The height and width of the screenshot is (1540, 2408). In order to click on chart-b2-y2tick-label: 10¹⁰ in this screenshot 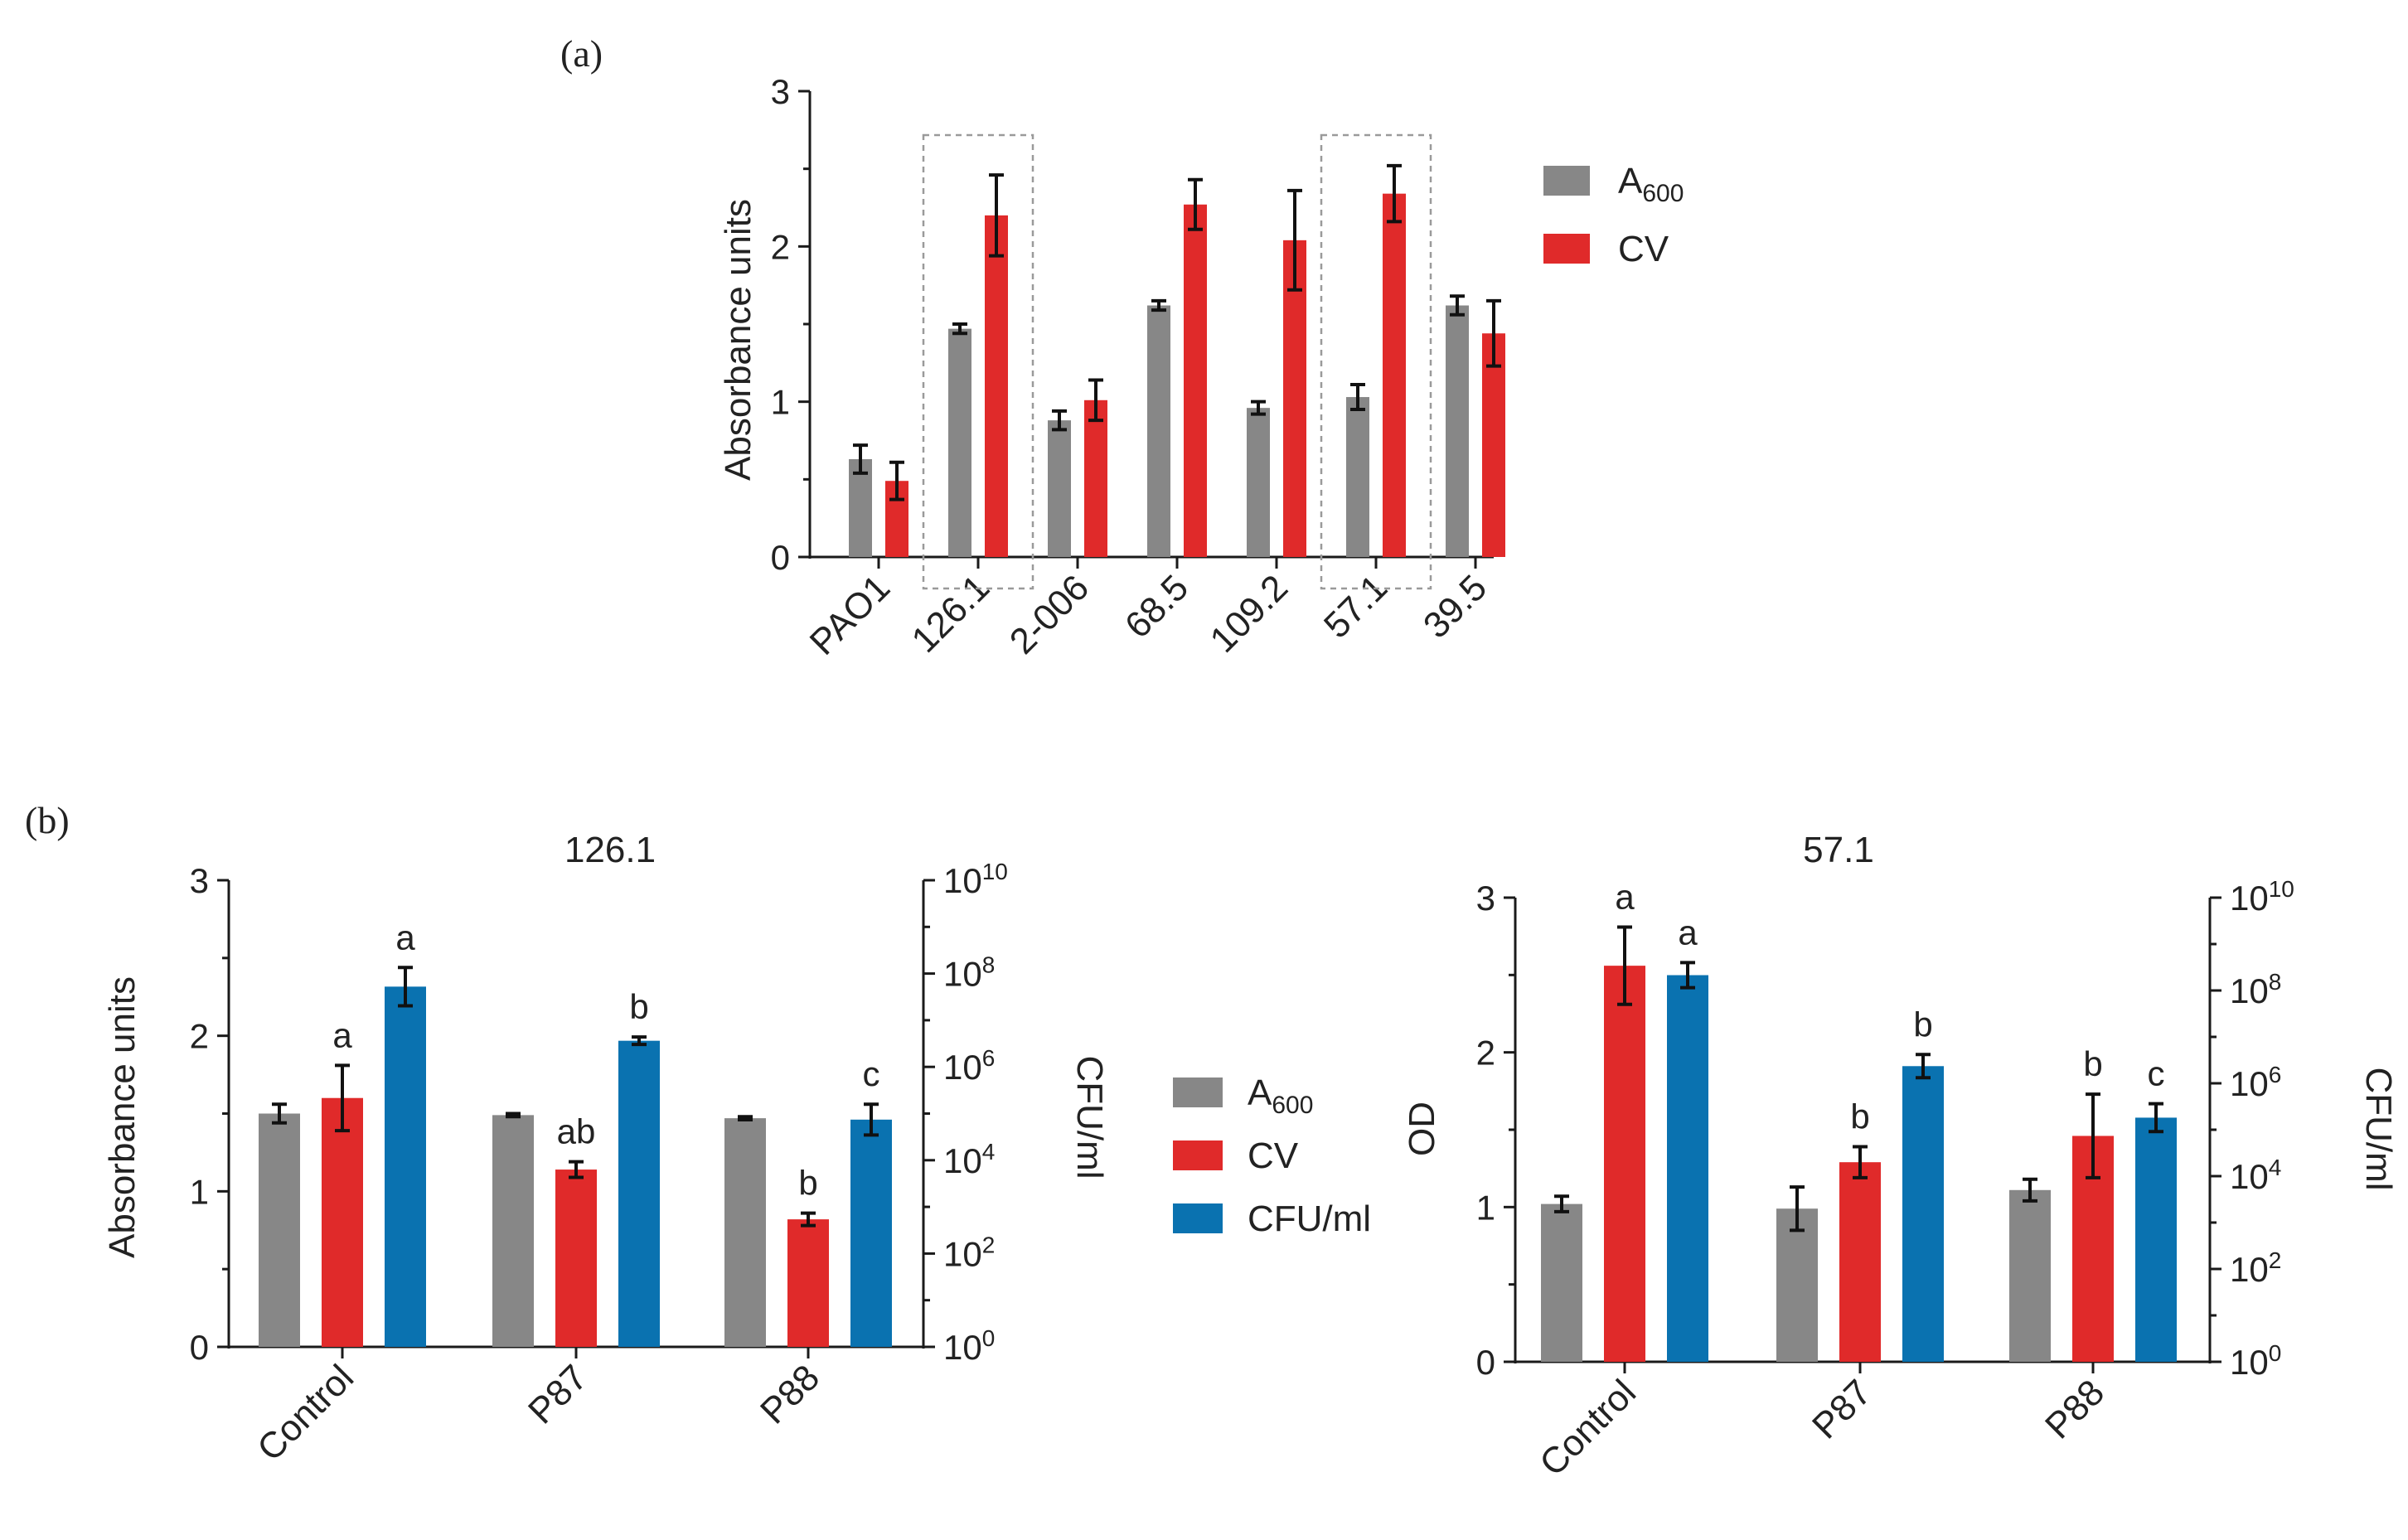, I will do `click(2262, 897)`.